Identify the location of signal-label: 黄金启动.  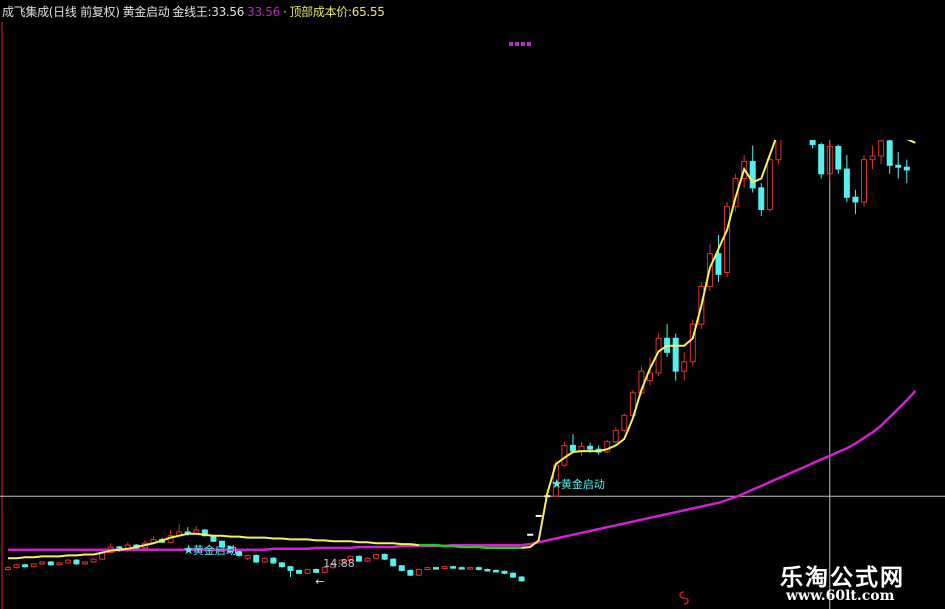
(583, 484).